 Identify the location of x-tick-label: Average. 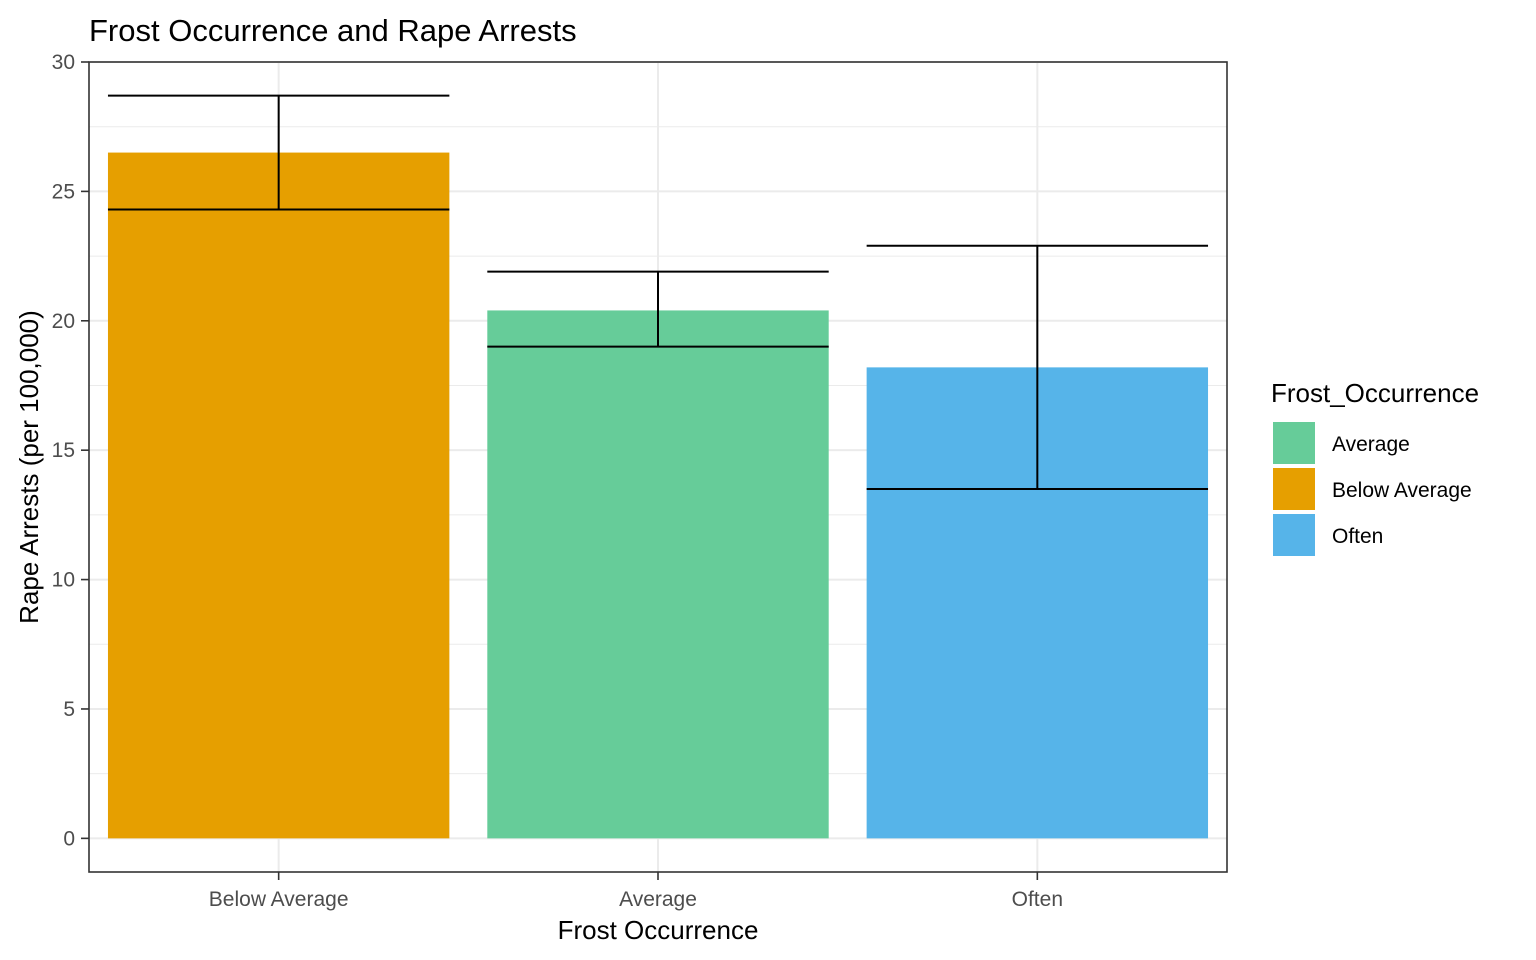
(658, 899).